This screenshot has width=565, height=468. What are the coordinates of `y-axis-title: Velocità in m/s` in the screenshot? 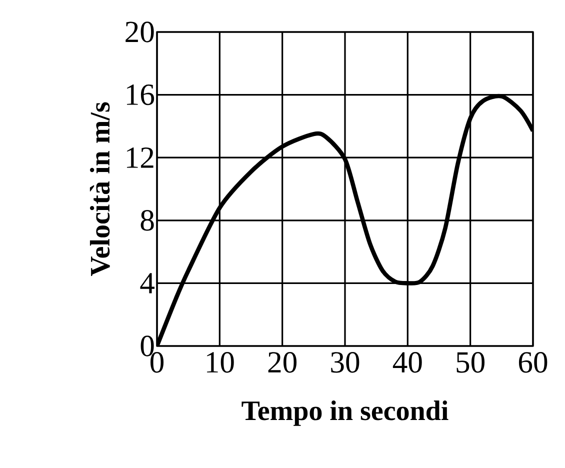 It's located at (100, 189).